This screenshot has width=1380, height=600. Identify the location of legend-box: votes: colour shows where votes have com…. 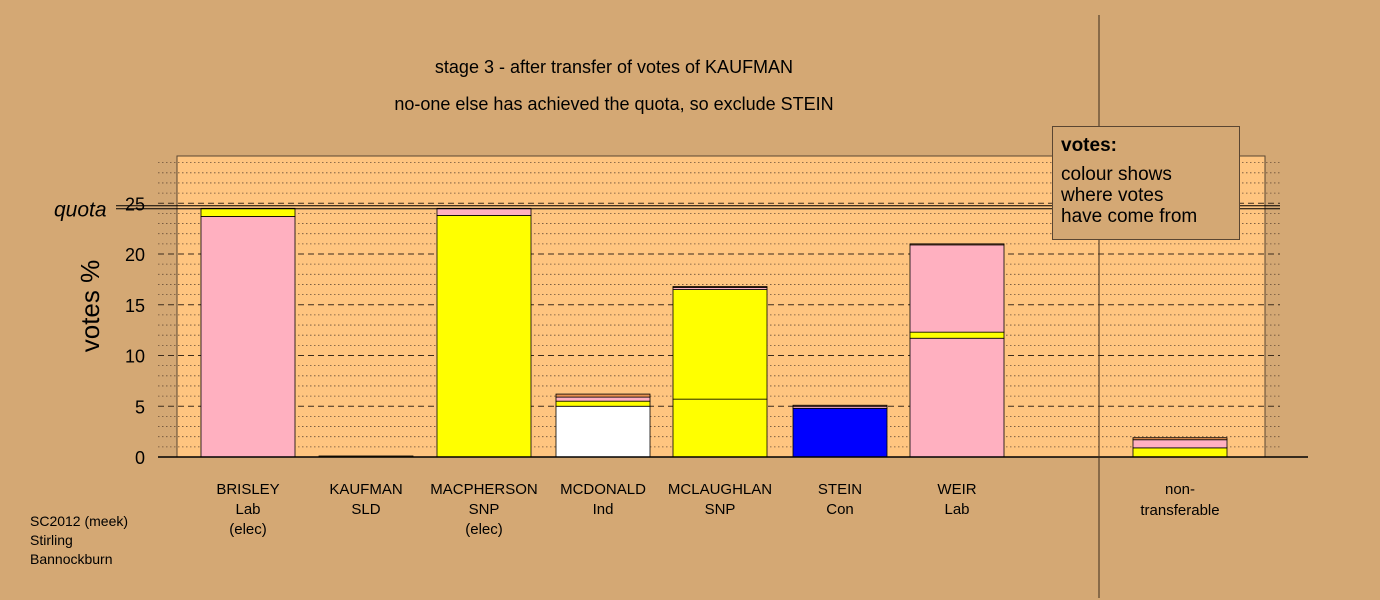
(1146, 183).